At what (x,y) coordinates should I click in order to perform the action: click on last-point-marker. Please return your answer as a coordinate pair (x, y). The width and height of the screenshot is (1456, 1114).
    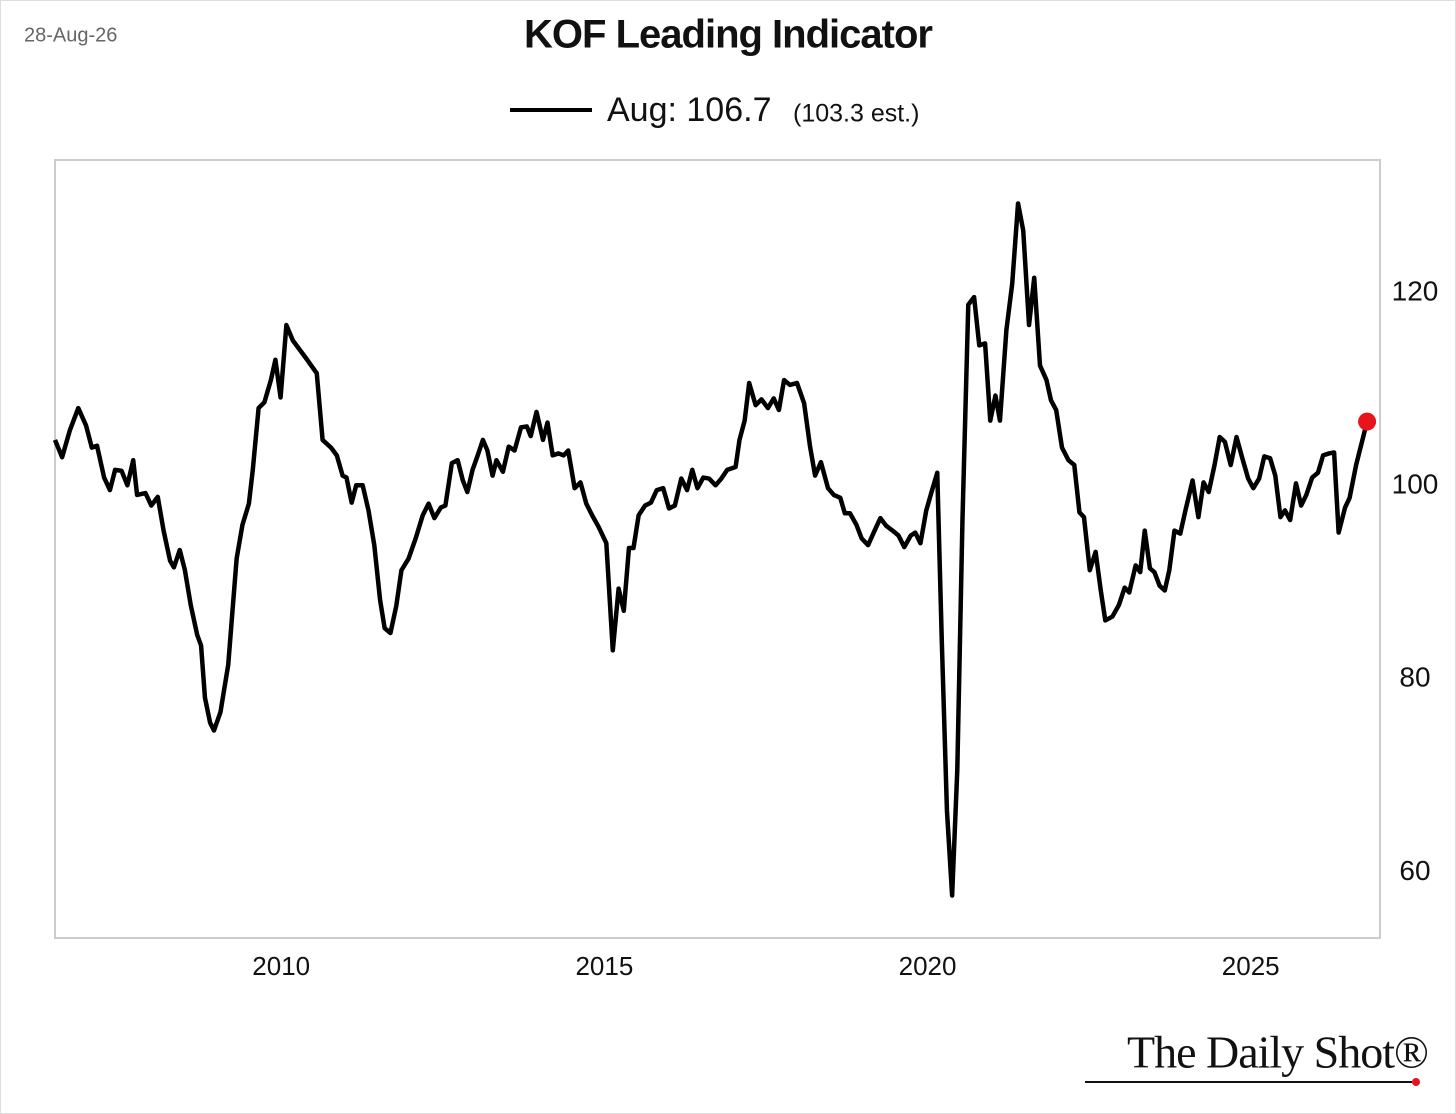
    Looking at the image, I should click on (1367, 421).